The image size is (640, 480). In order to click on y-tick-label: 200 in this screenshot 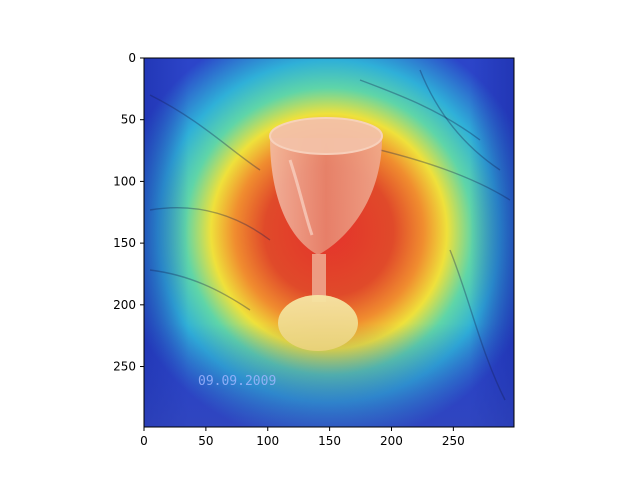, I will do `click(124, 305)`.